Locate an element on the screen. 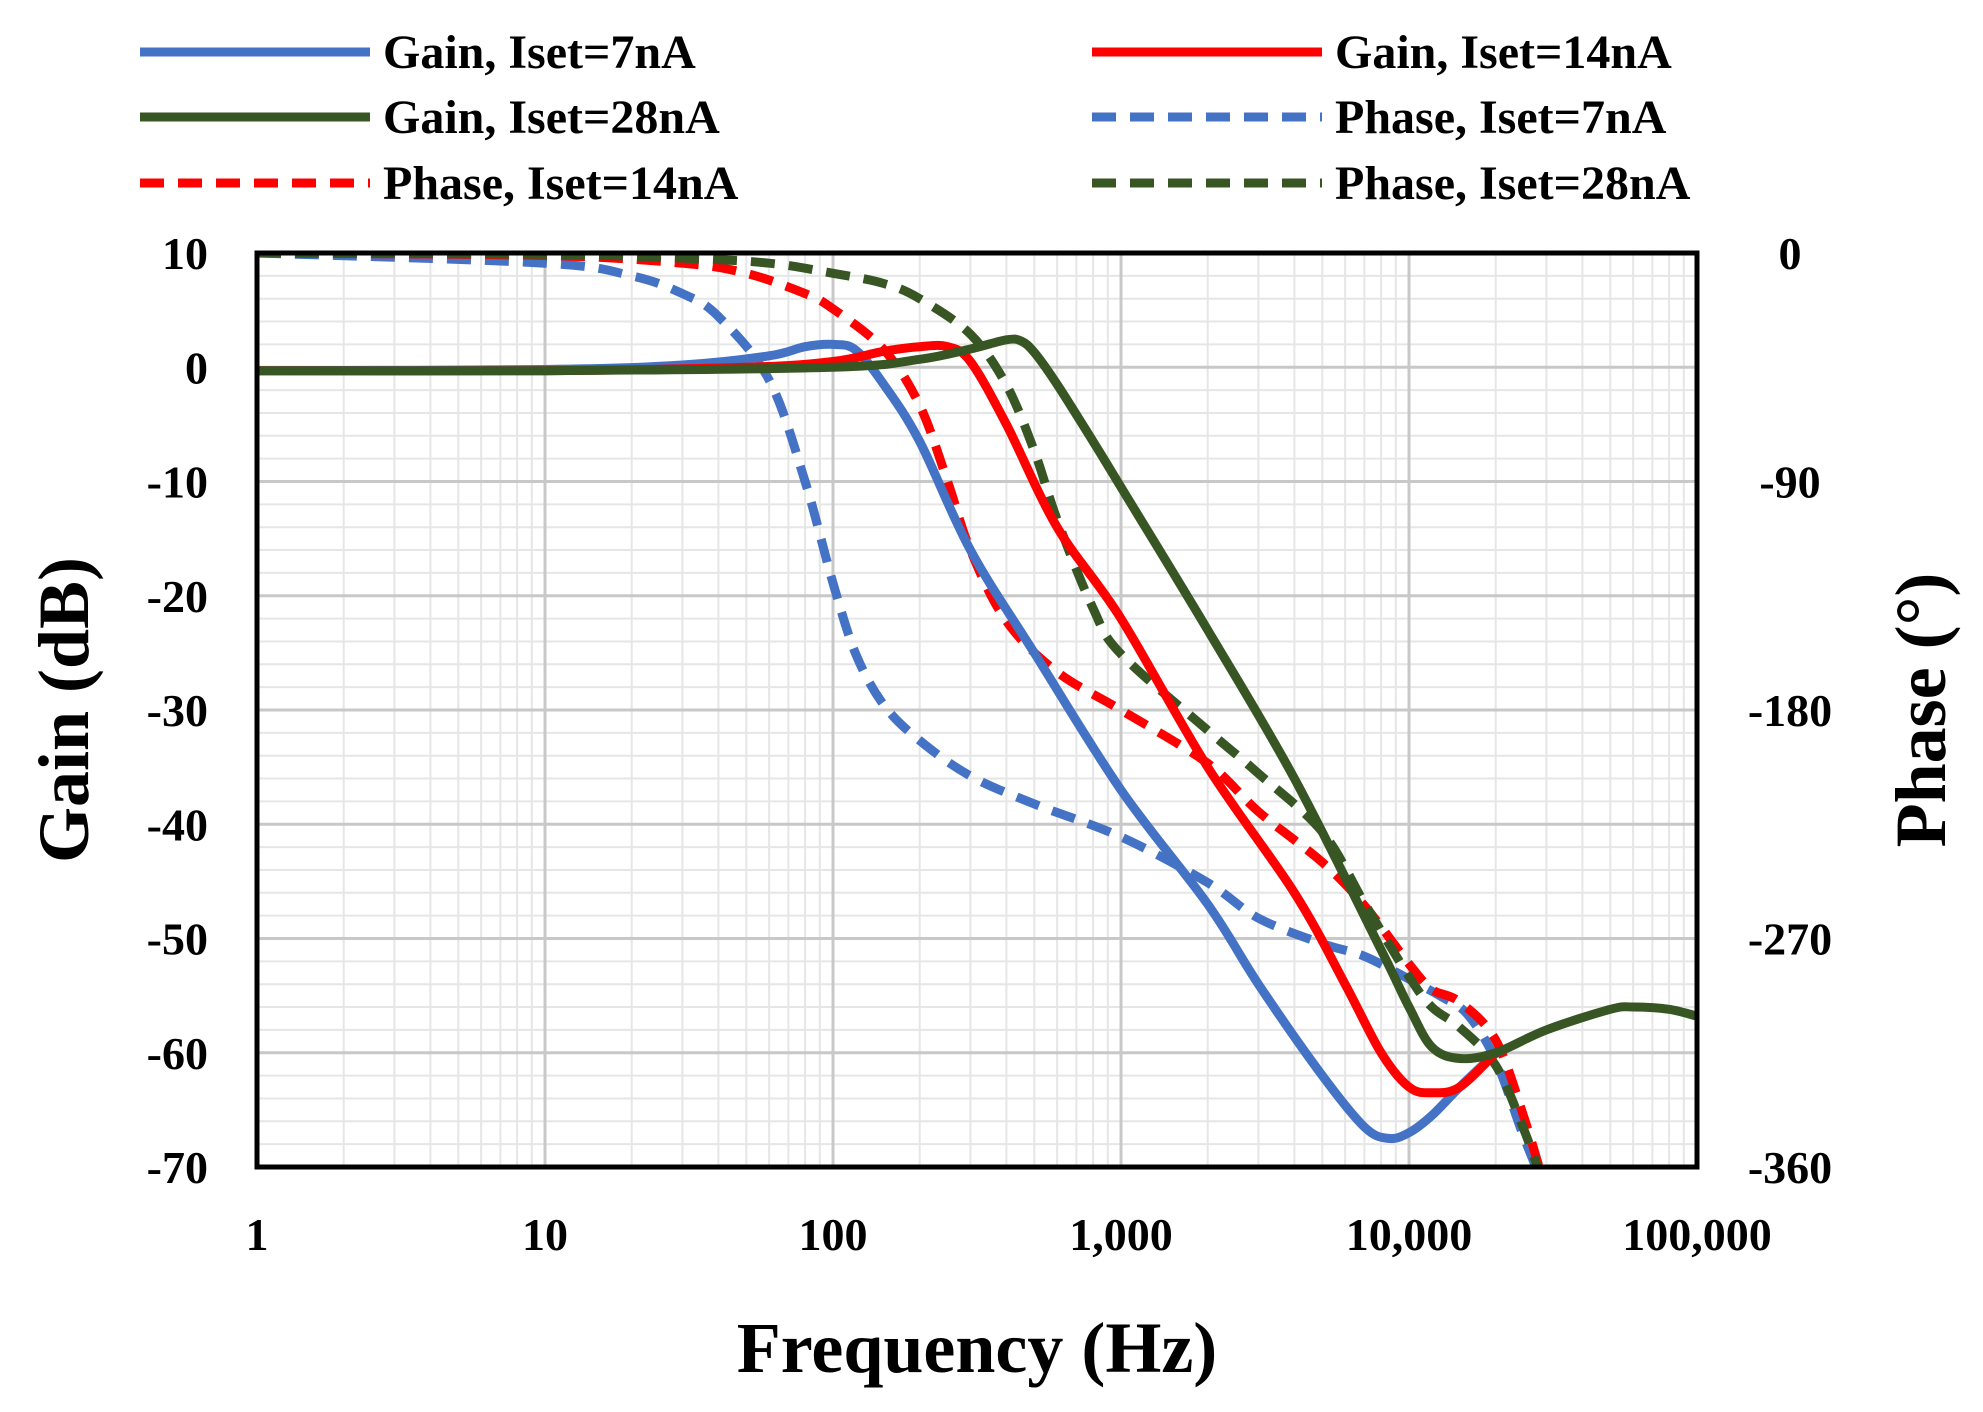 The image size is (1983, 1412). legend-label-gain-iset-7na: Gain, Iset=7nA is located at coordinates (539, 52).